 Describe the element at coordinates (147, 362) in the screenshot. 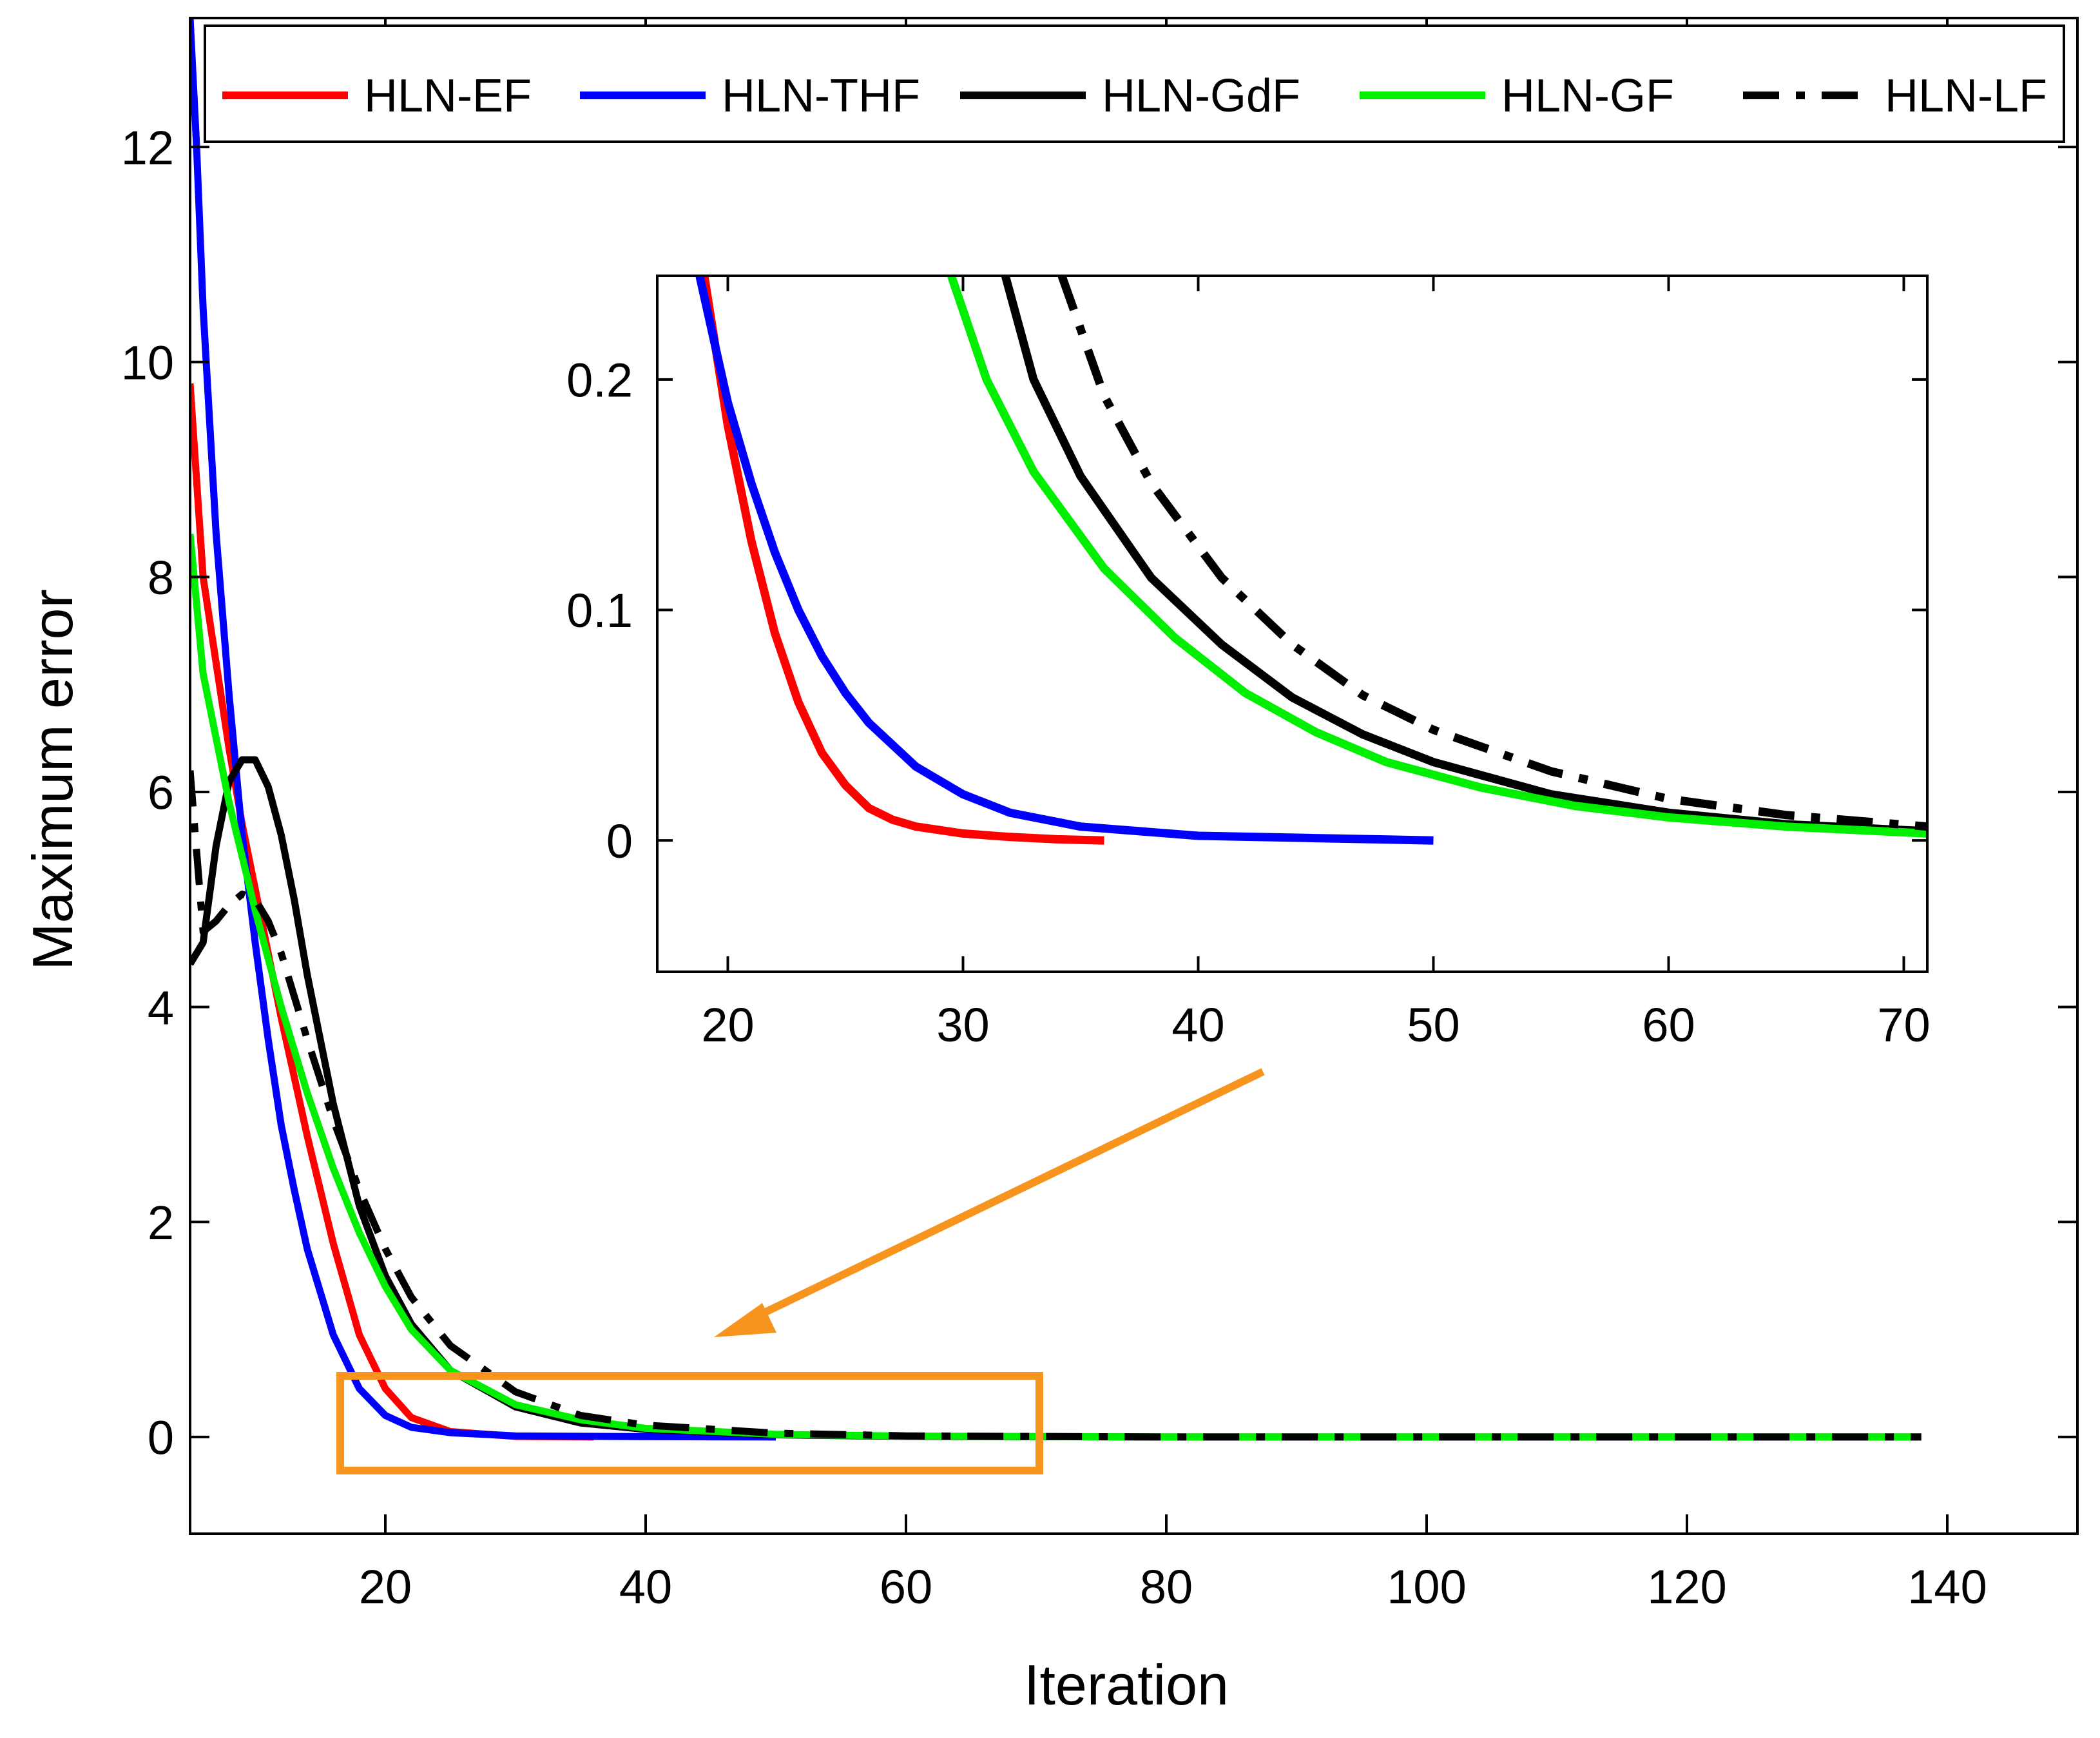

I see `main-ytick-label: 10` at that location.